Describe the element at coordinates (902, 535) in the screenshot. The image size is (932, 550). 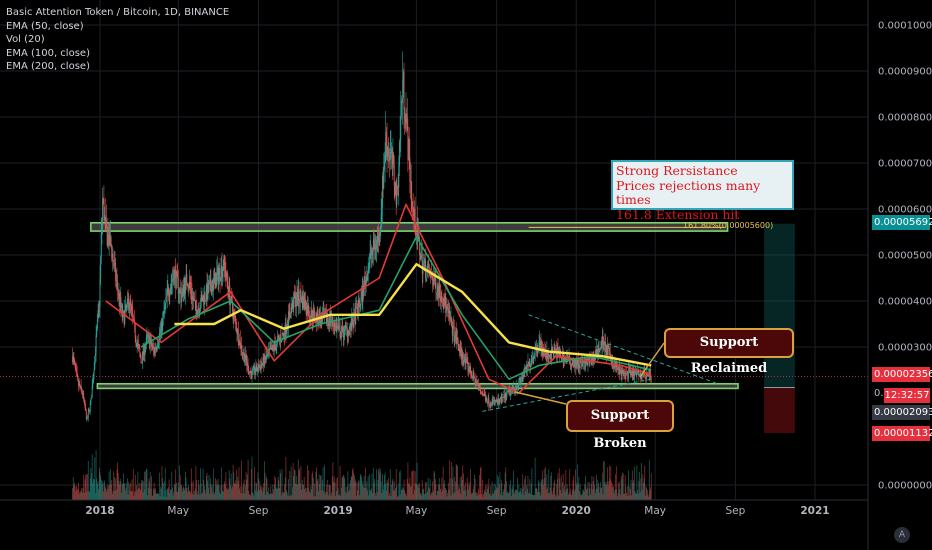
I see `auto-scale-button: A` at that location.